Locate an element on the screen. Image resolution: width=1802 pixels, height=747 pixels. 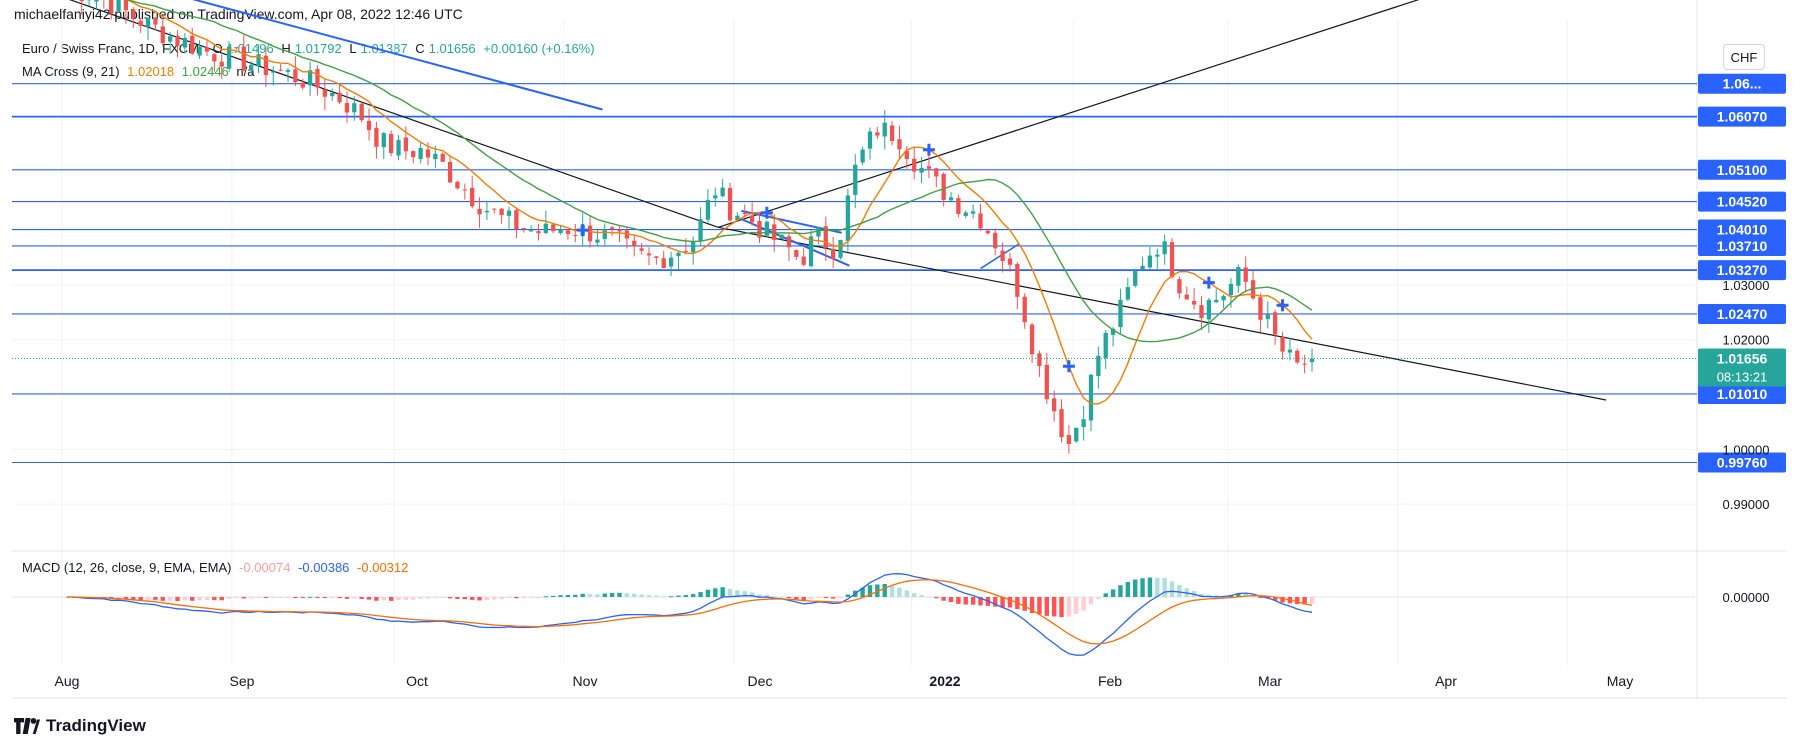
macd-name: MACD (12, 26, close, 9, EMA, EMA) is located at coordinates (127, 567).